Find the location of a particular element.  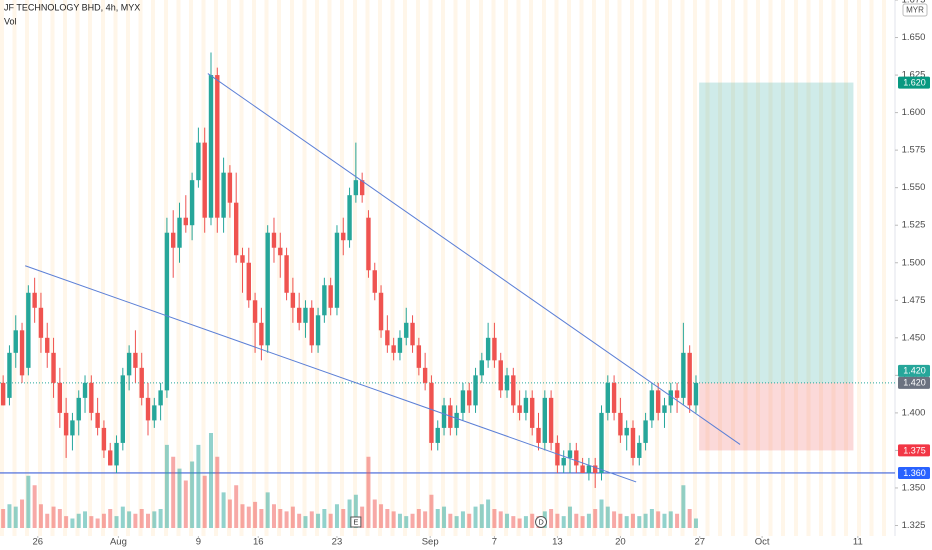

level-label: 1.360 is located at coordinates (914, 473).